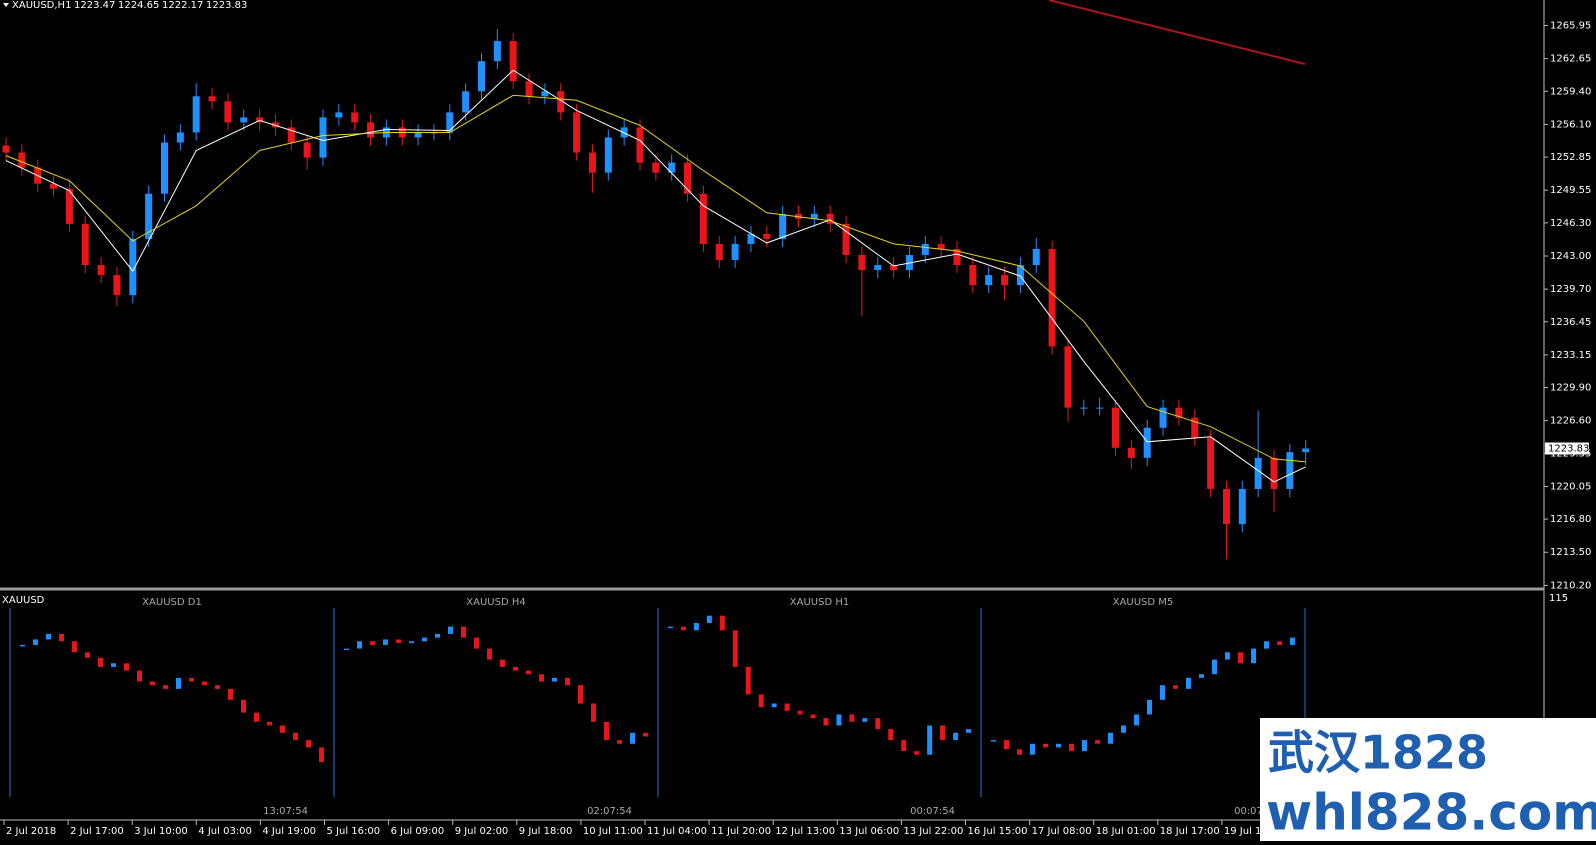 The image size is (1596, 845). I want to click on y-tick-label: 1246.30, so click(1570, 223).